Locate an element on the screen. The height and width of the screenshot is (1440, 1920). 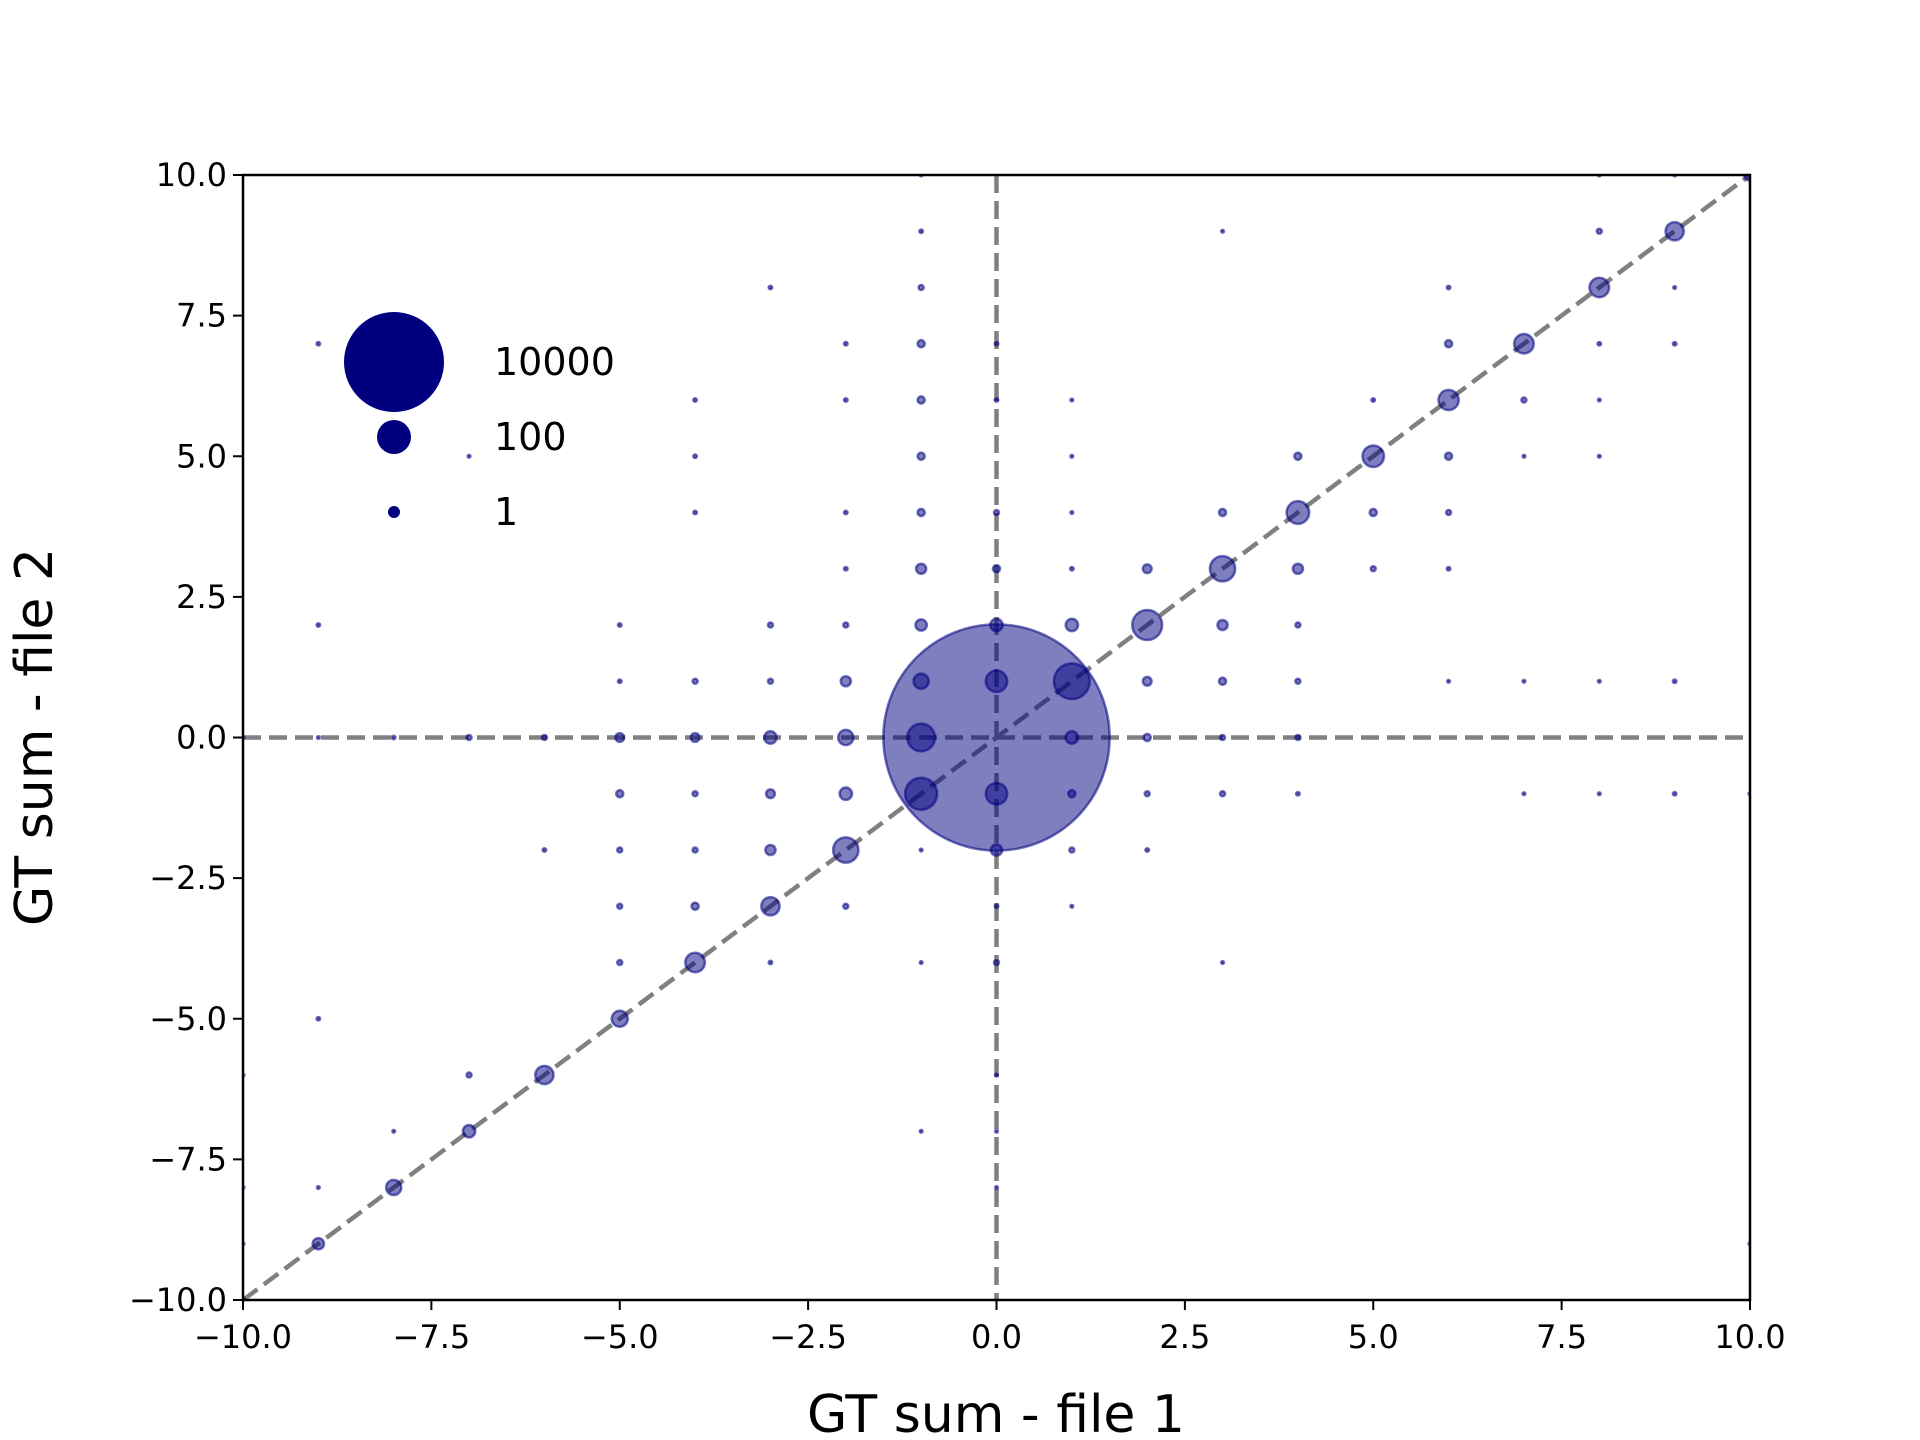
y-tick-label: 0.0 is located at coordinates (201, 738).